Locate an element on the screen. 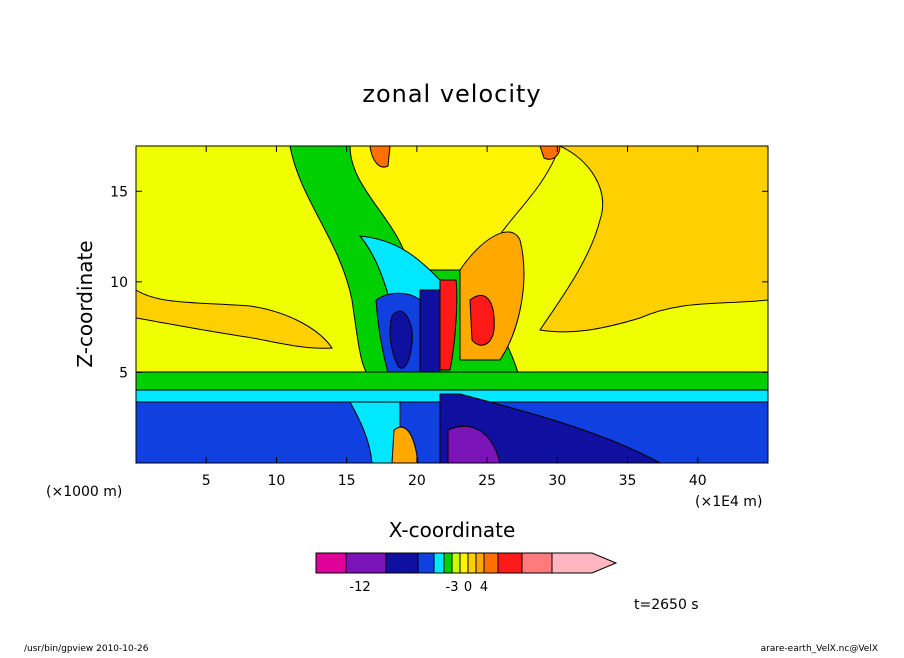 The height and width of the screenshot is (658, 904). contour-orange-left-band is located at coordinates (234, 319).